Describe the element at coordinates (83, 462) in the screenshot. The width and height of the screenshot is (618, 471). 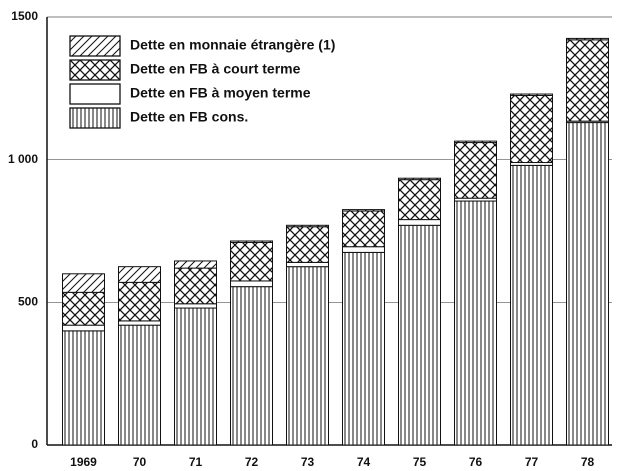
I see `x-tick-label: 1969` at that location.